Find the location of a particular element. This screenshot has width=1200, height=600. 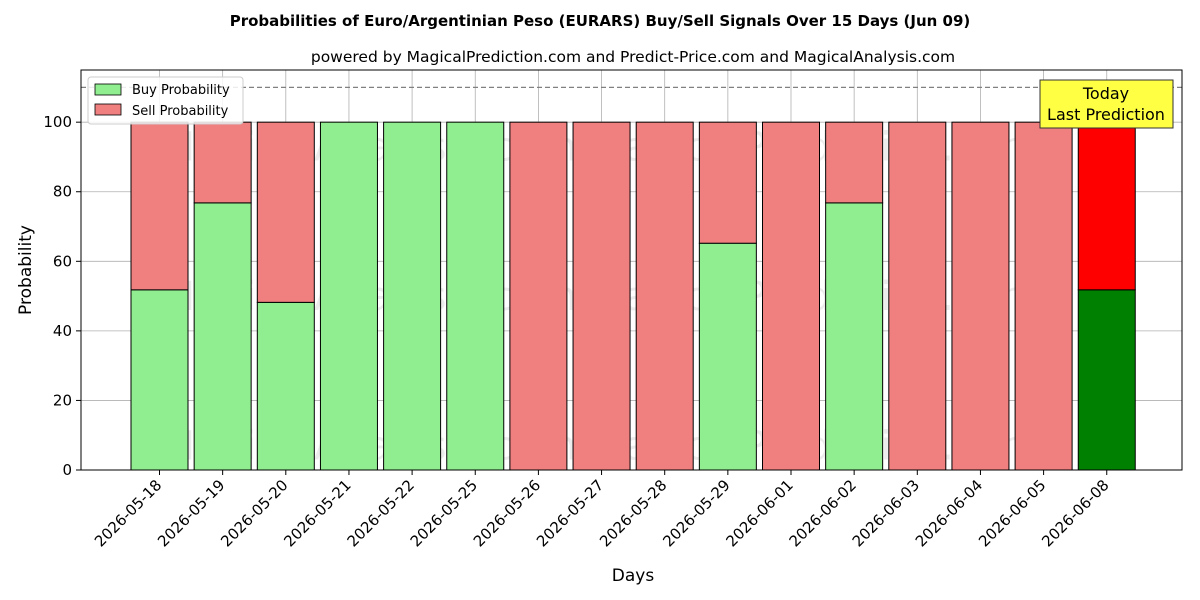

x-tick-label: 2026-06-08 is located at coordinates (1075, 513).